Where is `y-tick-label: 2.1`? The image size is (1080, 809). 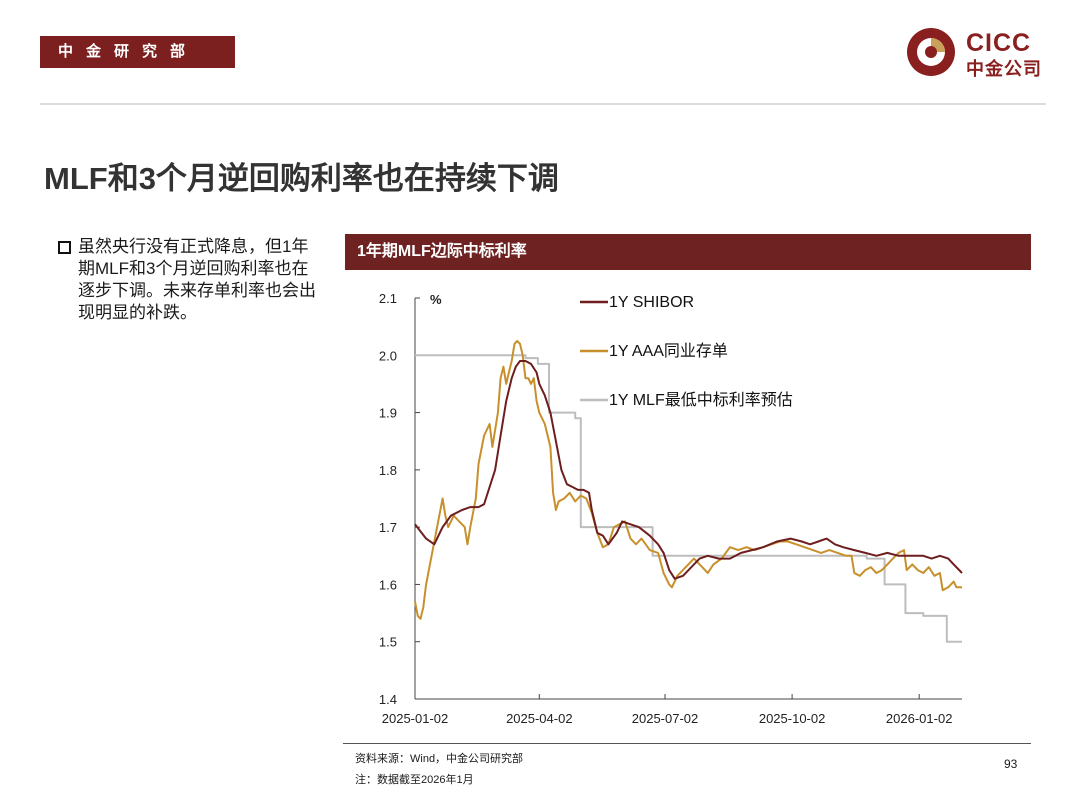 y-tick-label: 2.1 is located at coordinates (388, 298).